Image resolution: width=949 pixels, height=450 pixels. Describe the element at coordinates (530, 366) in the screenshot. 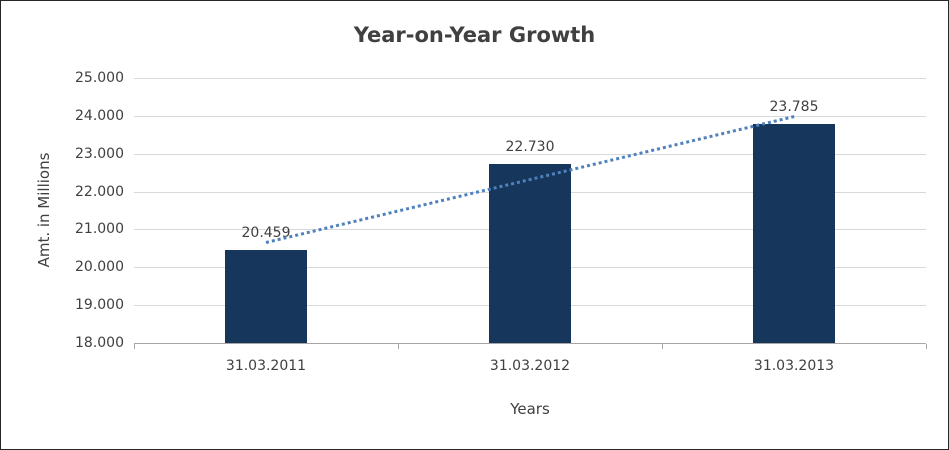

I see `x-tick-label: 31.03.2012` at that location.